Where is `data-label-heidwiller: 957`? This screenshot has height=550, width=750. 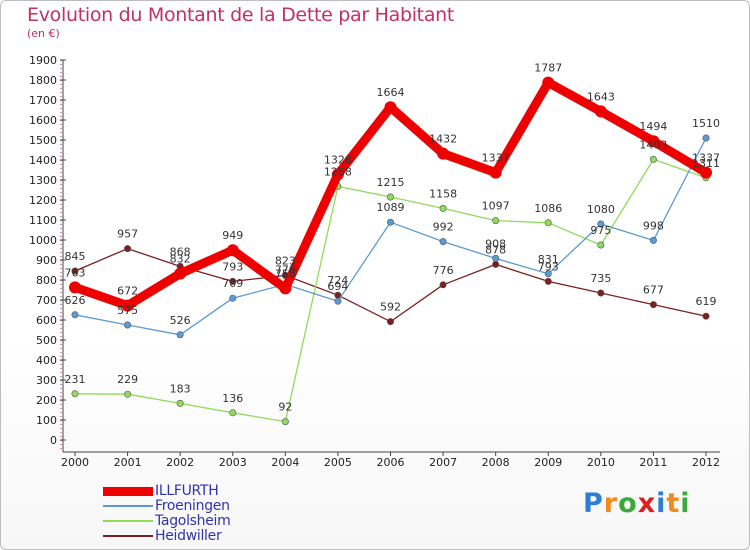
data-label-heidwiller: 957 is located at coordinates (127, 234).